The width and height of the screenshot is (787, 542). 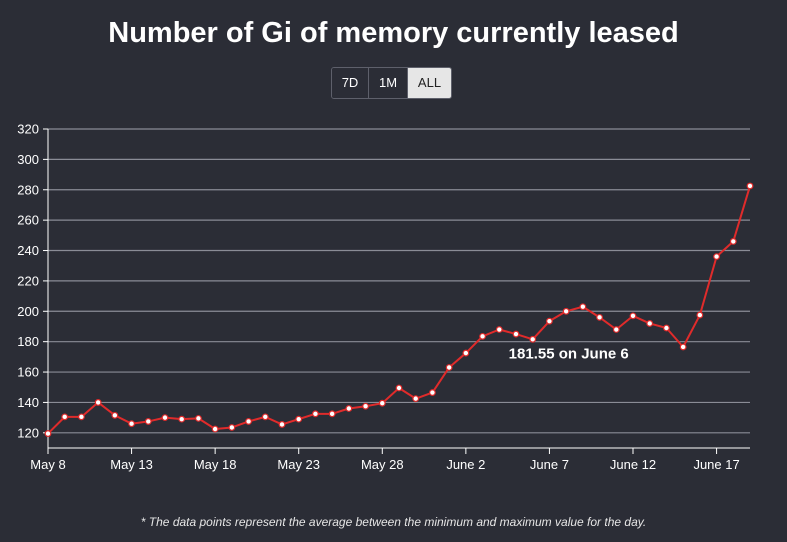 What do you see at coordinates (388, 83) in the screenshot?
I see `range-1m-button: 1M` at bounding box center [388, 83].